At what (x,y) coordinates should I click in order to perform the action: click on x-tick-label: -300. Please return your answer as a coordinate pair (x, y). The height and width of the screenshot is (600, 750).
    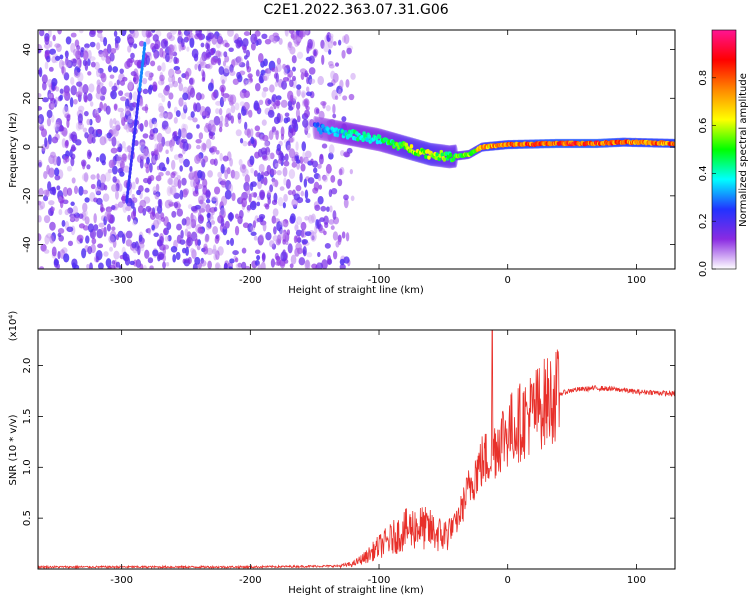
    Looking at the image, I should click on (121, 280).